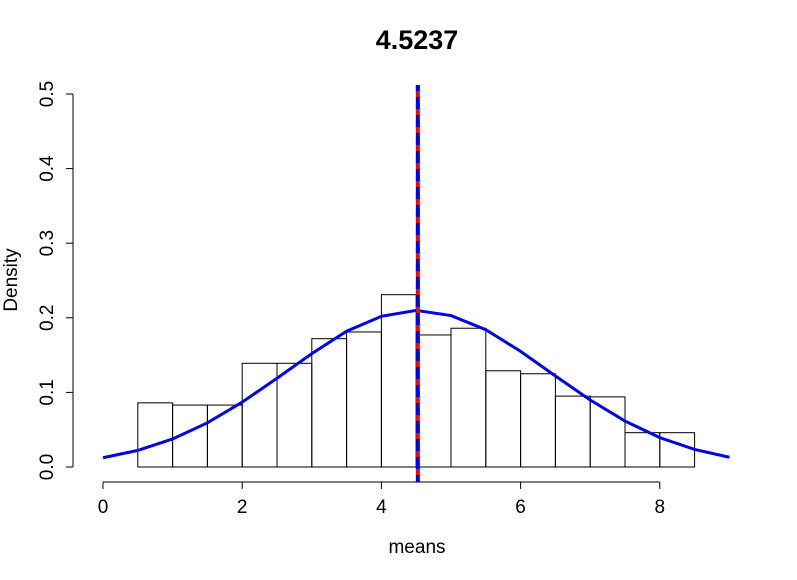 This screenshot has height=580, width=797. What do you see at coordinates (47, 94) in the screenshot?
I see `y-tick-label: 0.5` at bounding box center [47, 94].